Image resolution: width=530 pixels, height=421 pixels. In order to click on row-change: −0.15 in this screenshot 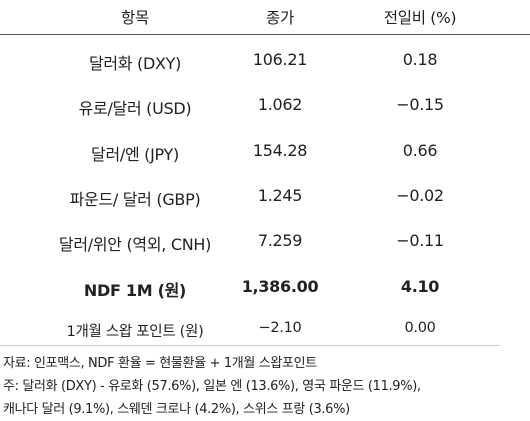, I will do `click(420, 104)`.